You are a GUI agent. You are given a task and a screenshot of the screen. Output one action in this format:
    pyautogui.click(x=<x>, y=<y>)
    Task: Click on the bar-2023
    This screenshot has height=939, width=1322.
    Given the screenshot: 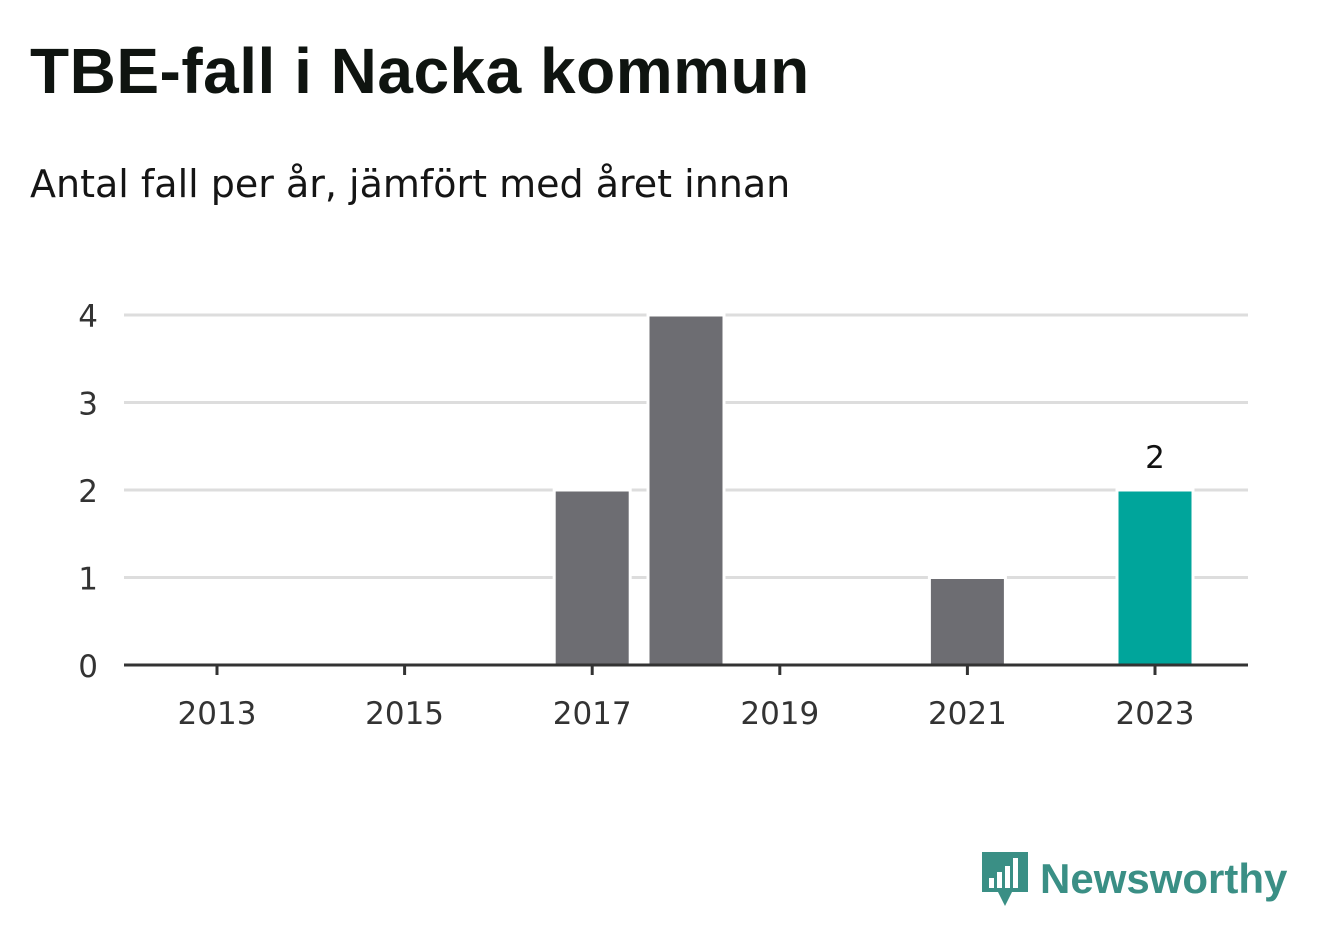 What is the action you would take?
    pyautogui.click(x=1155, y=577)
    